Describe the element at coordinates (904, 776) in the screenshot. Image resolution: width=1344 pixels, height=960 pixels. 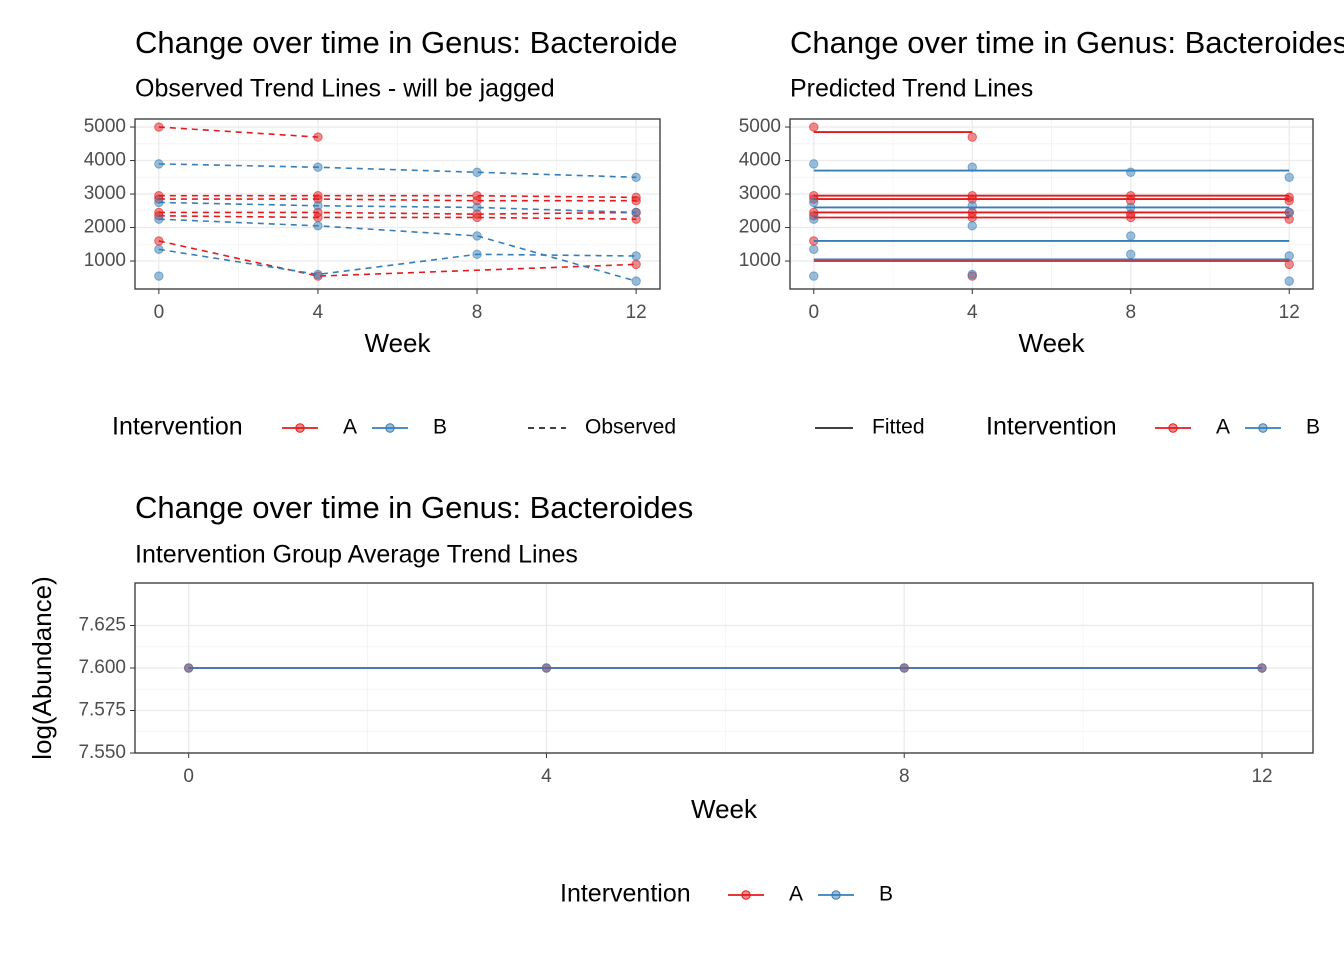
I see `x-tick-label: 8` at that location.